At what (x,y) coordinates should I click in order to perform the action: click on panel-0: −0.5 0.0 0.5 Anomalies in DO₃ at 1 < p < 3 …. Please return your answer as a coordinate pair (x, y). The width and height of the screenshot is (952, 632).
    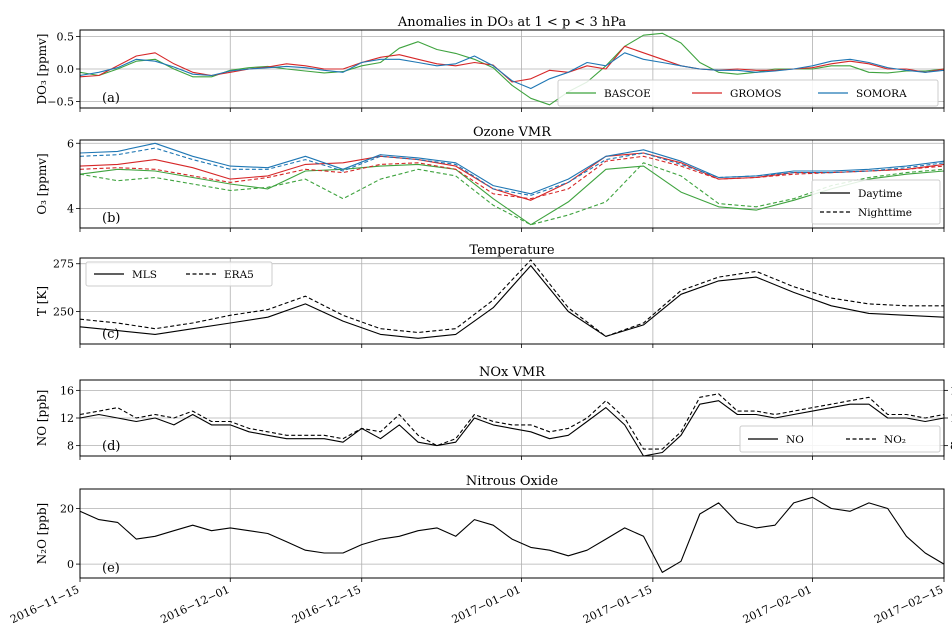
    Looking at the image, I should click on (490, 63).